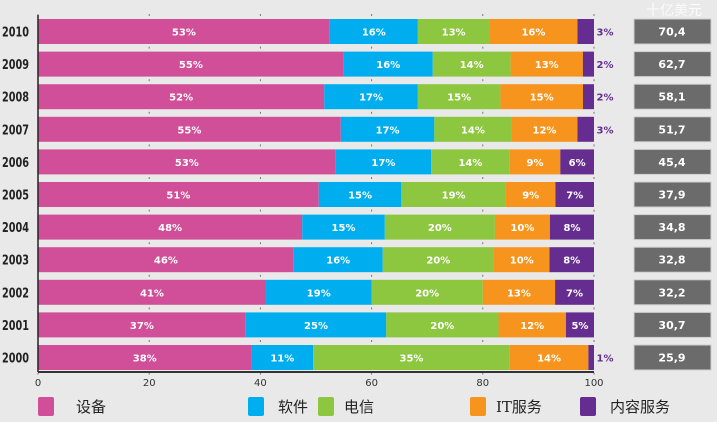 Image resolution: width=717 pixels, height=422 pixels. What do you see at coordinates (293, 407) in the screenshot?
I see `legend-label: 软件` at bounding box center [293, 407].